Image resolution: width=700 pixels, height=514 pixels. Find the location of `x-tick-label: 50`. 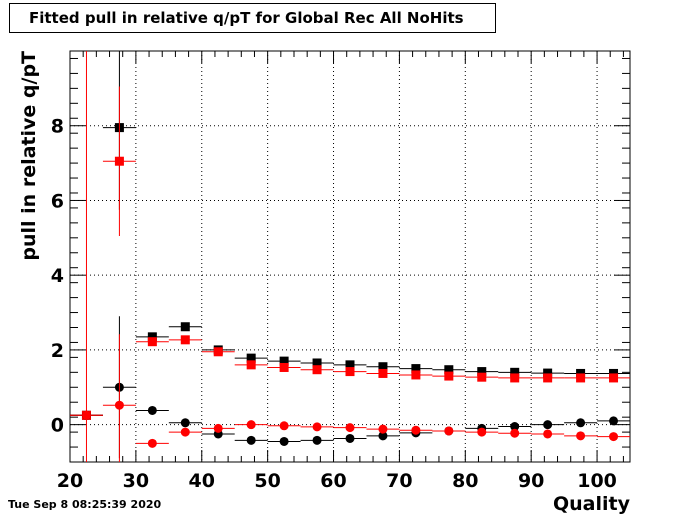

x-tick-label: 50 is located at coordinates (267, 481).